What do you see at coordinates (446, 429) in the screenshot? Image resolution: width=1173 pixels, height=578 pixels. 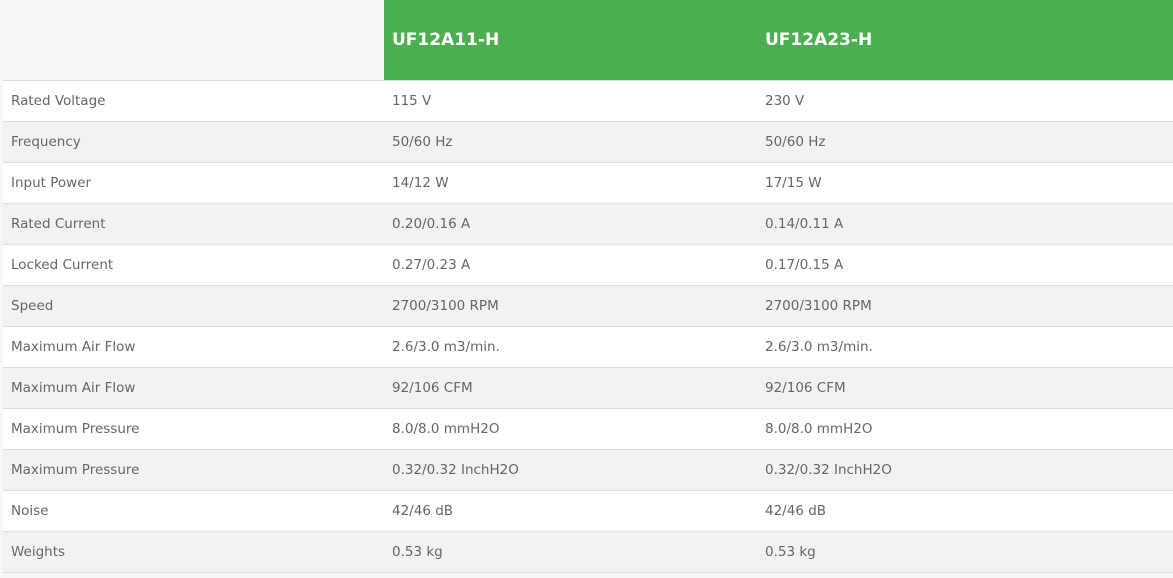 I see `spec-value-model-1: 8.0/8.0 mmH2O` at bounding box center [446, 429].